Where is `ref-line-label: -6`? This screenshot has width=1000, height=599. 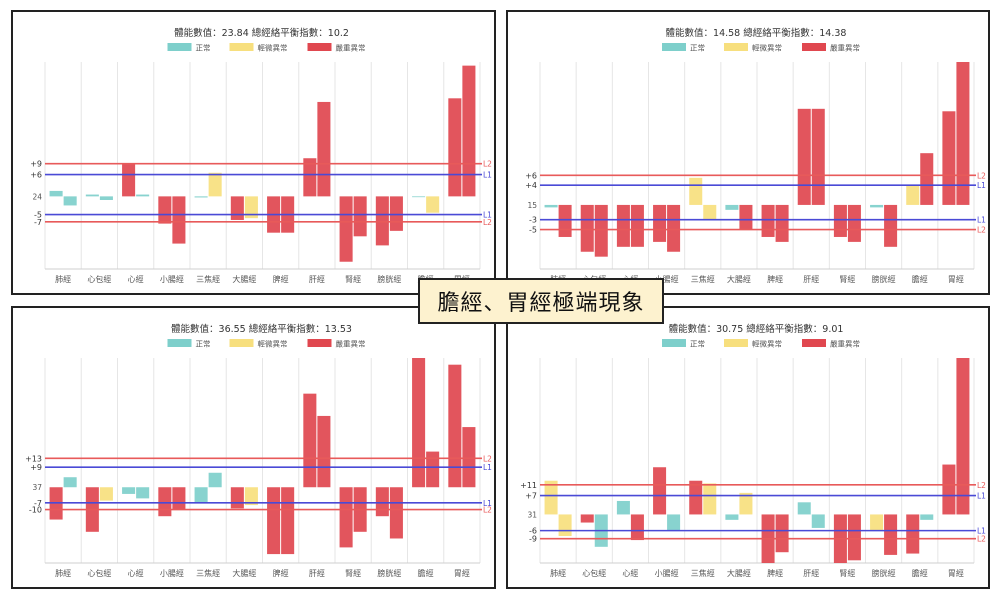
ref-line-label: -6 is located at coordinates (533, 531).